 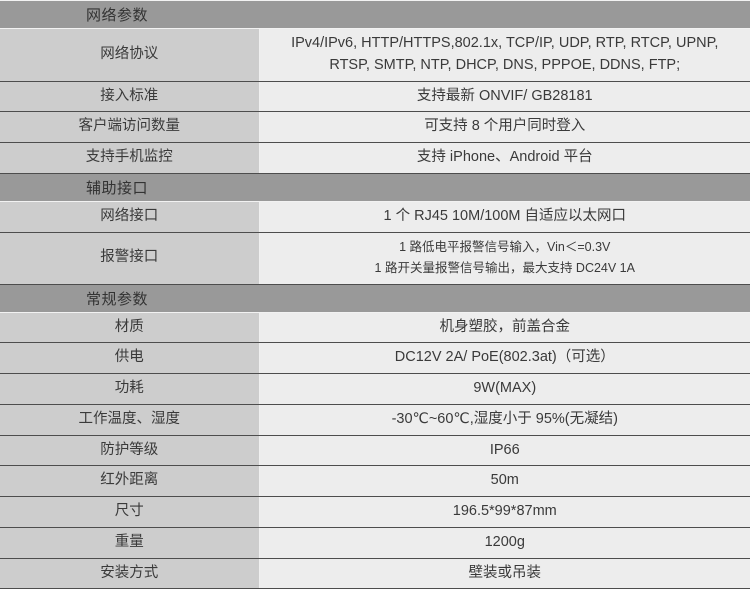 I want to click on table-row: 红外距离 50m, so click(x=375, y=481).